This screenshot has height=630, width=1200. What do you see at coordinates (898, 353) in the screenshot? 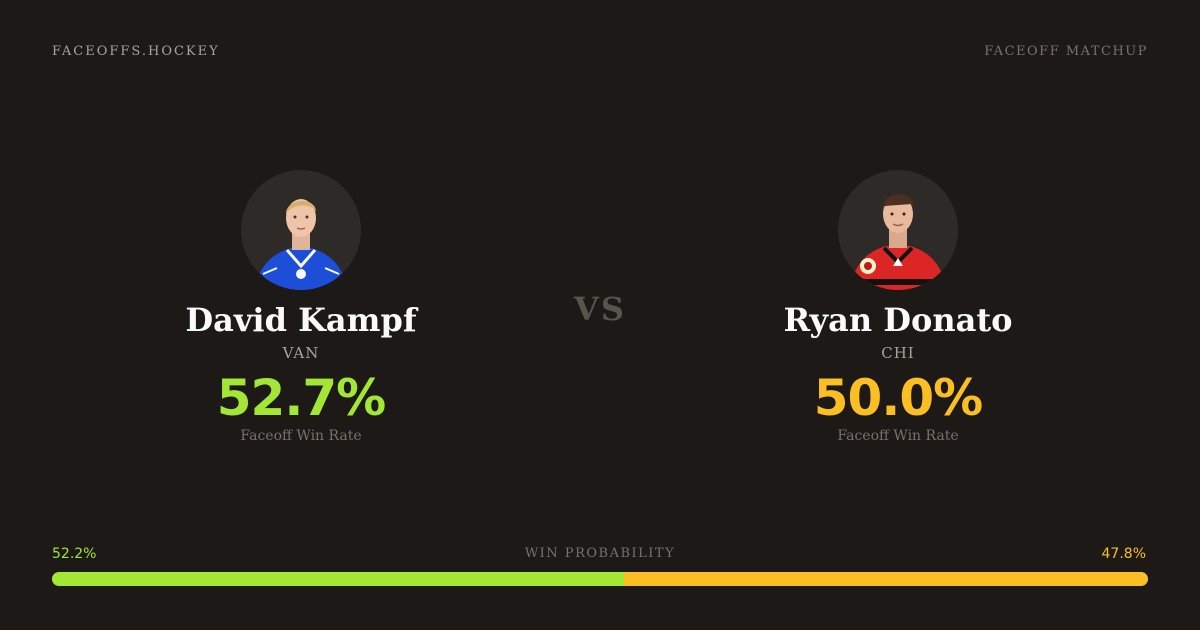
I see `player-team-right: CHI` at bounding box center [898, 353].